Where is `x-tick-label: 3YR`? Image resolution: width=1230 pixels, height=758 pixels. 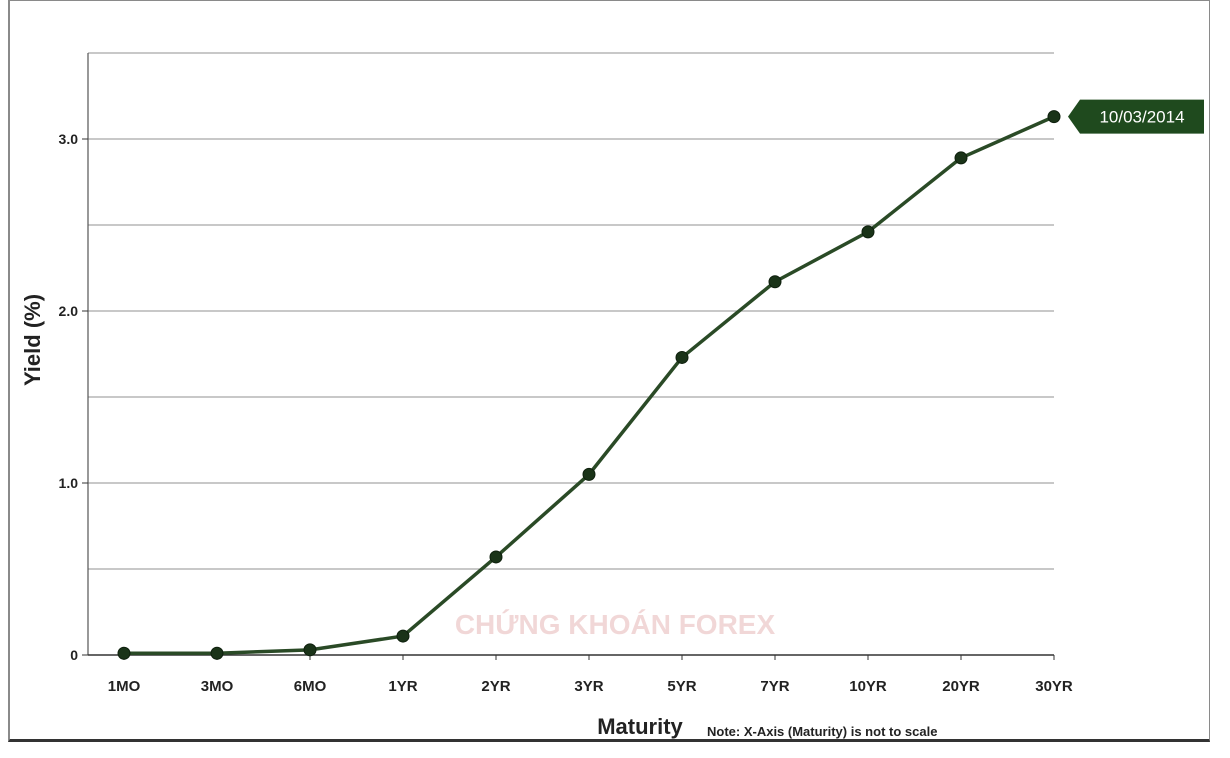 x-tick-label: 3YR is located at coordinates (588, 686).